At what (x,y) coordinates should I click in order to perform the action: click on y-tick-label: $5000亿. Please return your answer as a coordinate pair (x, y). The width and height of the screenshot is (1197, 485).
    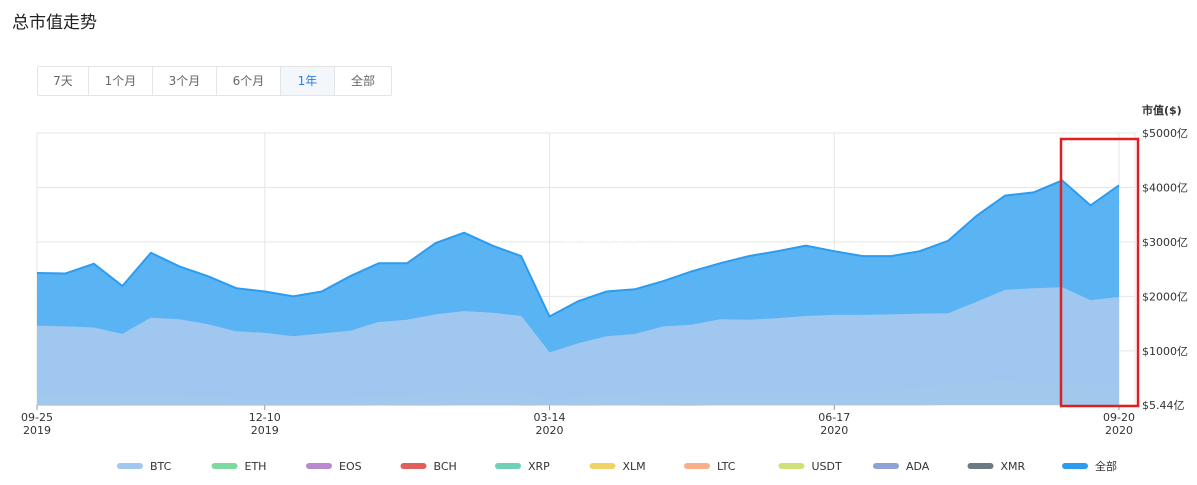
    Looking at the image, I should click on (1165, 133).